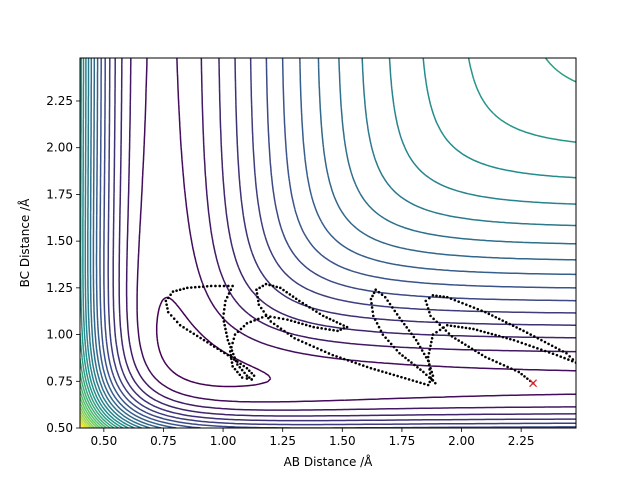 The height and width of the screenshot is (480, 640). Describe the element at coordinates (223, 441) in the screenshot. I see `x-tick-label: 1.00` at that location.